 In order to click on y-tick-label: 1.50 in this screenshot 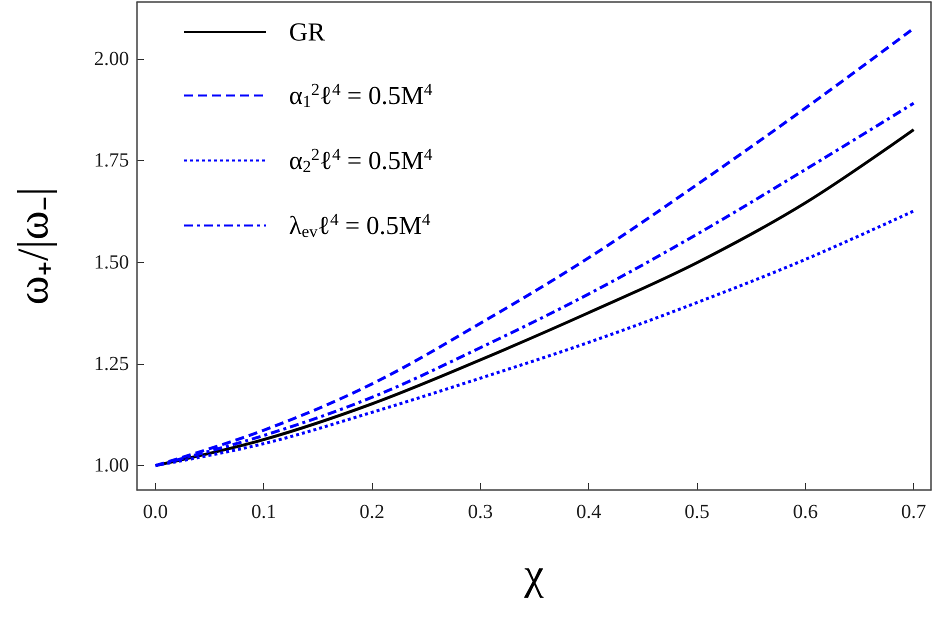, I will do `click(111, 262)`.